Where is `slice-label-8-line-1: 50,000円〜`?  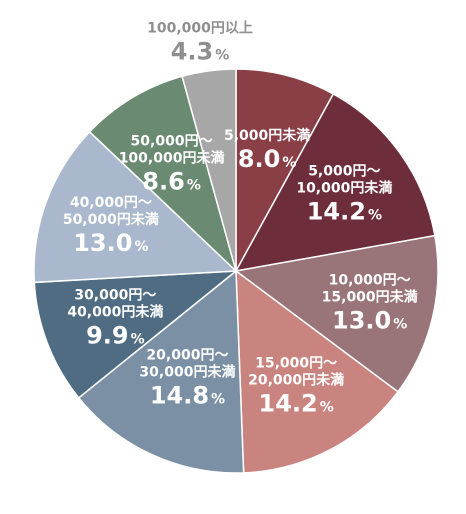
slice-label-8-line-1: 50,000円〜 is located at coordinates (172, 142).